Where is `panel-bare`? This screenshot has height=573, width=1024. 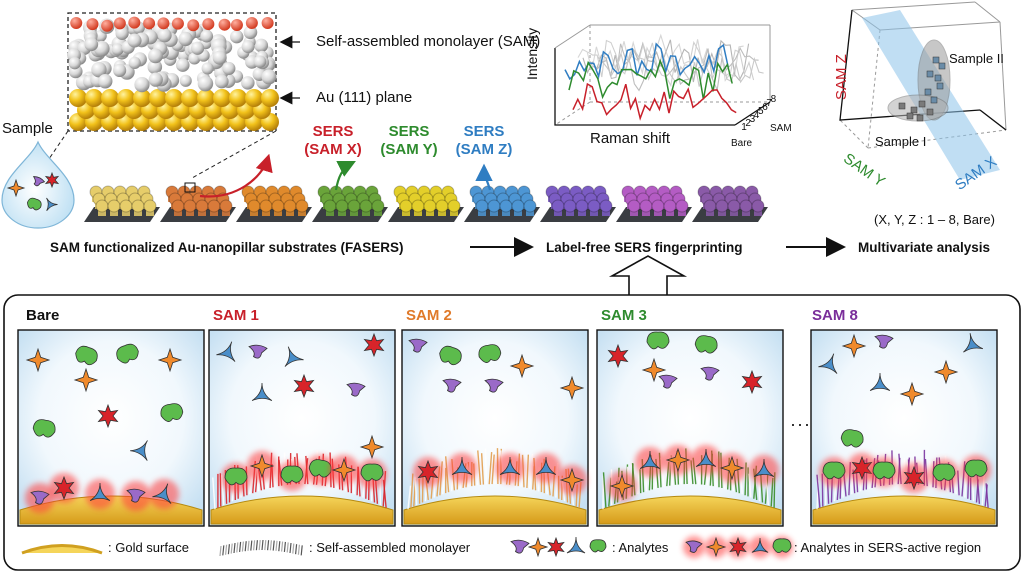 panel-bare is located at coordinates (111, 428).